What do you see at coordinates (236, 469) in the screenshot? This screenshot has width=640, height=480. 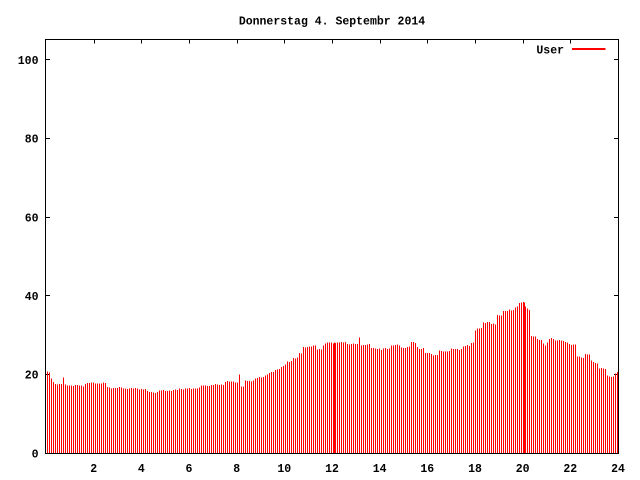 I see `svg-text: 8` at bounding box center [236, 469].